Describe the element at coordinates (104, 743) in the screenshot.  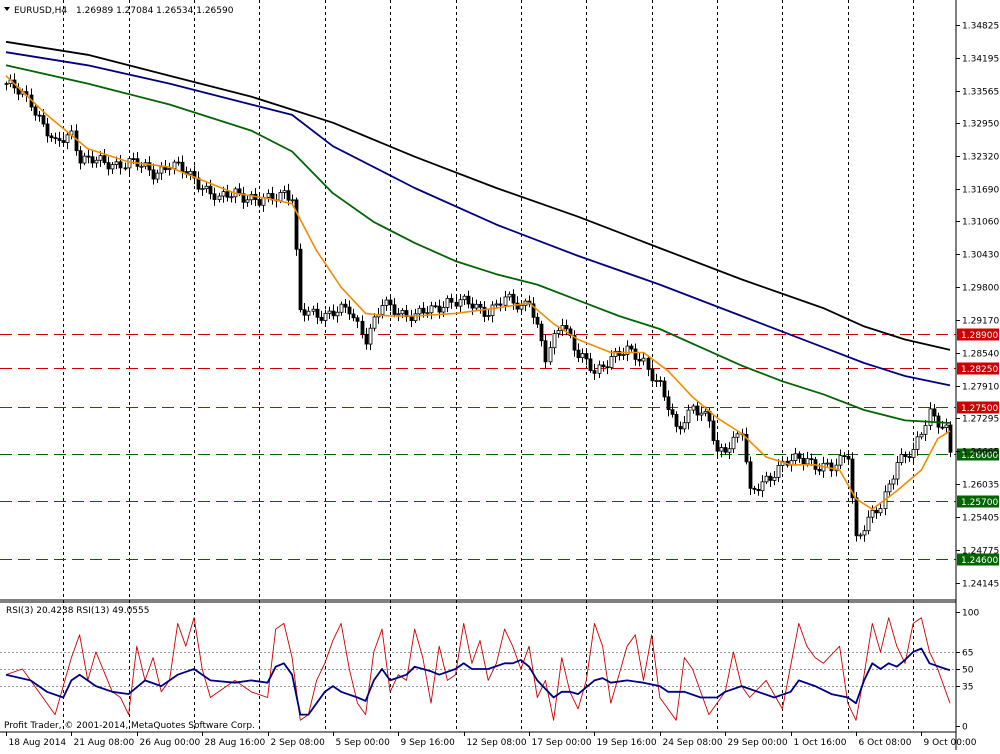
I see `time-tick-label: 21 Aug 08:00` at that location.